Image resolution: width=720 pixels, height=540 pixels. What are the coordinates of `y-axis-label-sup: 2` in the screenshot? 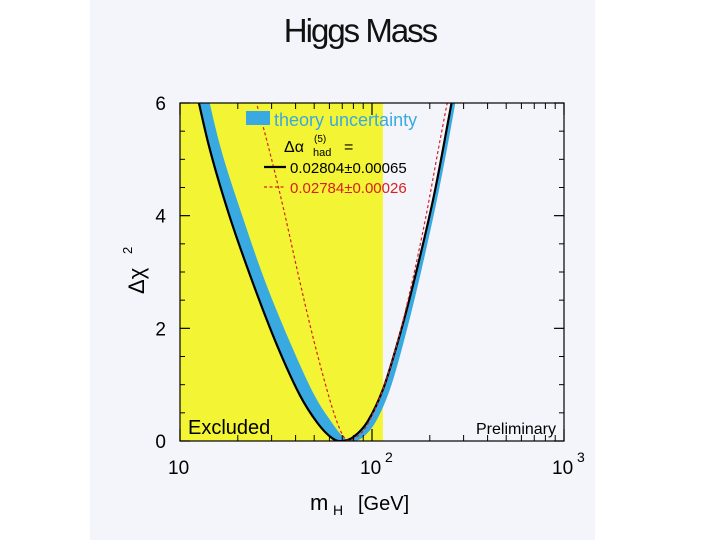 It's located at (127, 250).